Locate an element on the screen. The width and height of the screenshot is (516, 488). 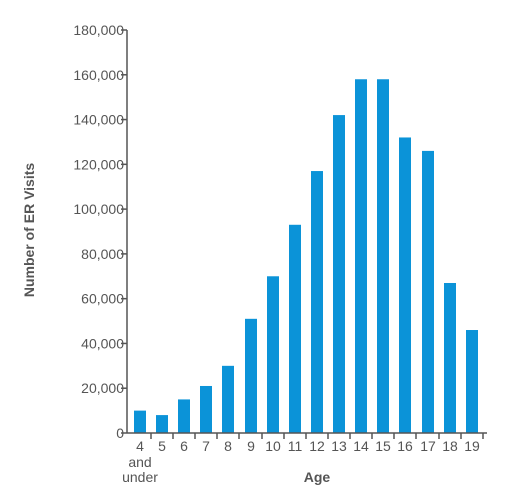
x-tick-label: 16 is located at coordinates (405, 446).